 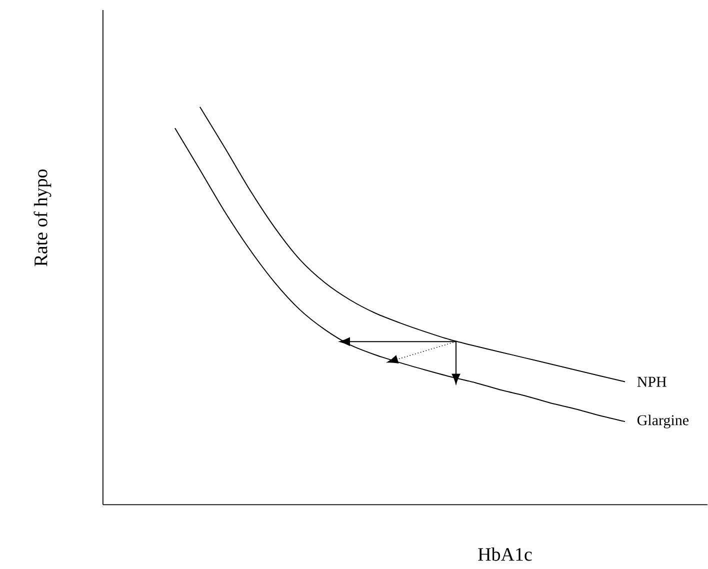 What do you see at coordinates (505, 555) in the screenshot?
I see `x-axis-title: HbA1c` at bounding box center [505, 555].